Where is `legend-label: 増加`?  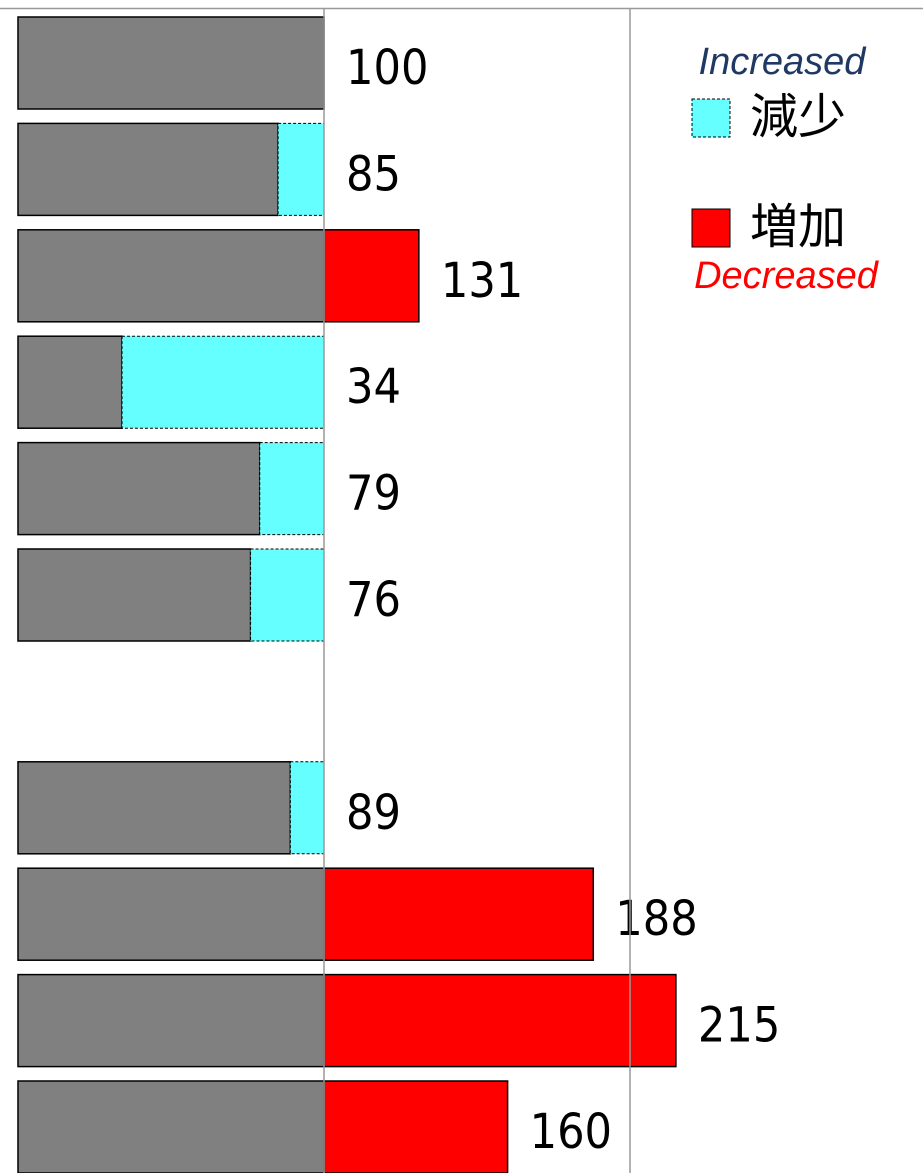 legend-label: 増加 is located at coordinates (798, 227).